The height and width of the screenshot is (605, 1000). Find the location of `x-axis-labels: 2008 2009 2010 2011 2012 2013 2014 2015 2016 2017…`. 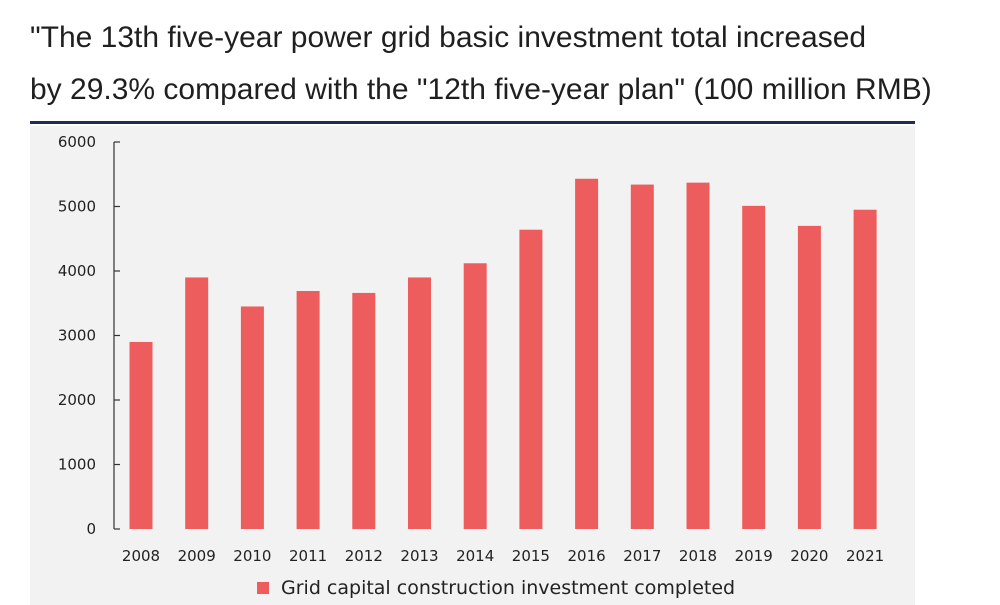

x-axis-labels: 2008 2009 2010 2011 2012 2013 2014 2015 2016 2017… is located at coordinates (503, 556).